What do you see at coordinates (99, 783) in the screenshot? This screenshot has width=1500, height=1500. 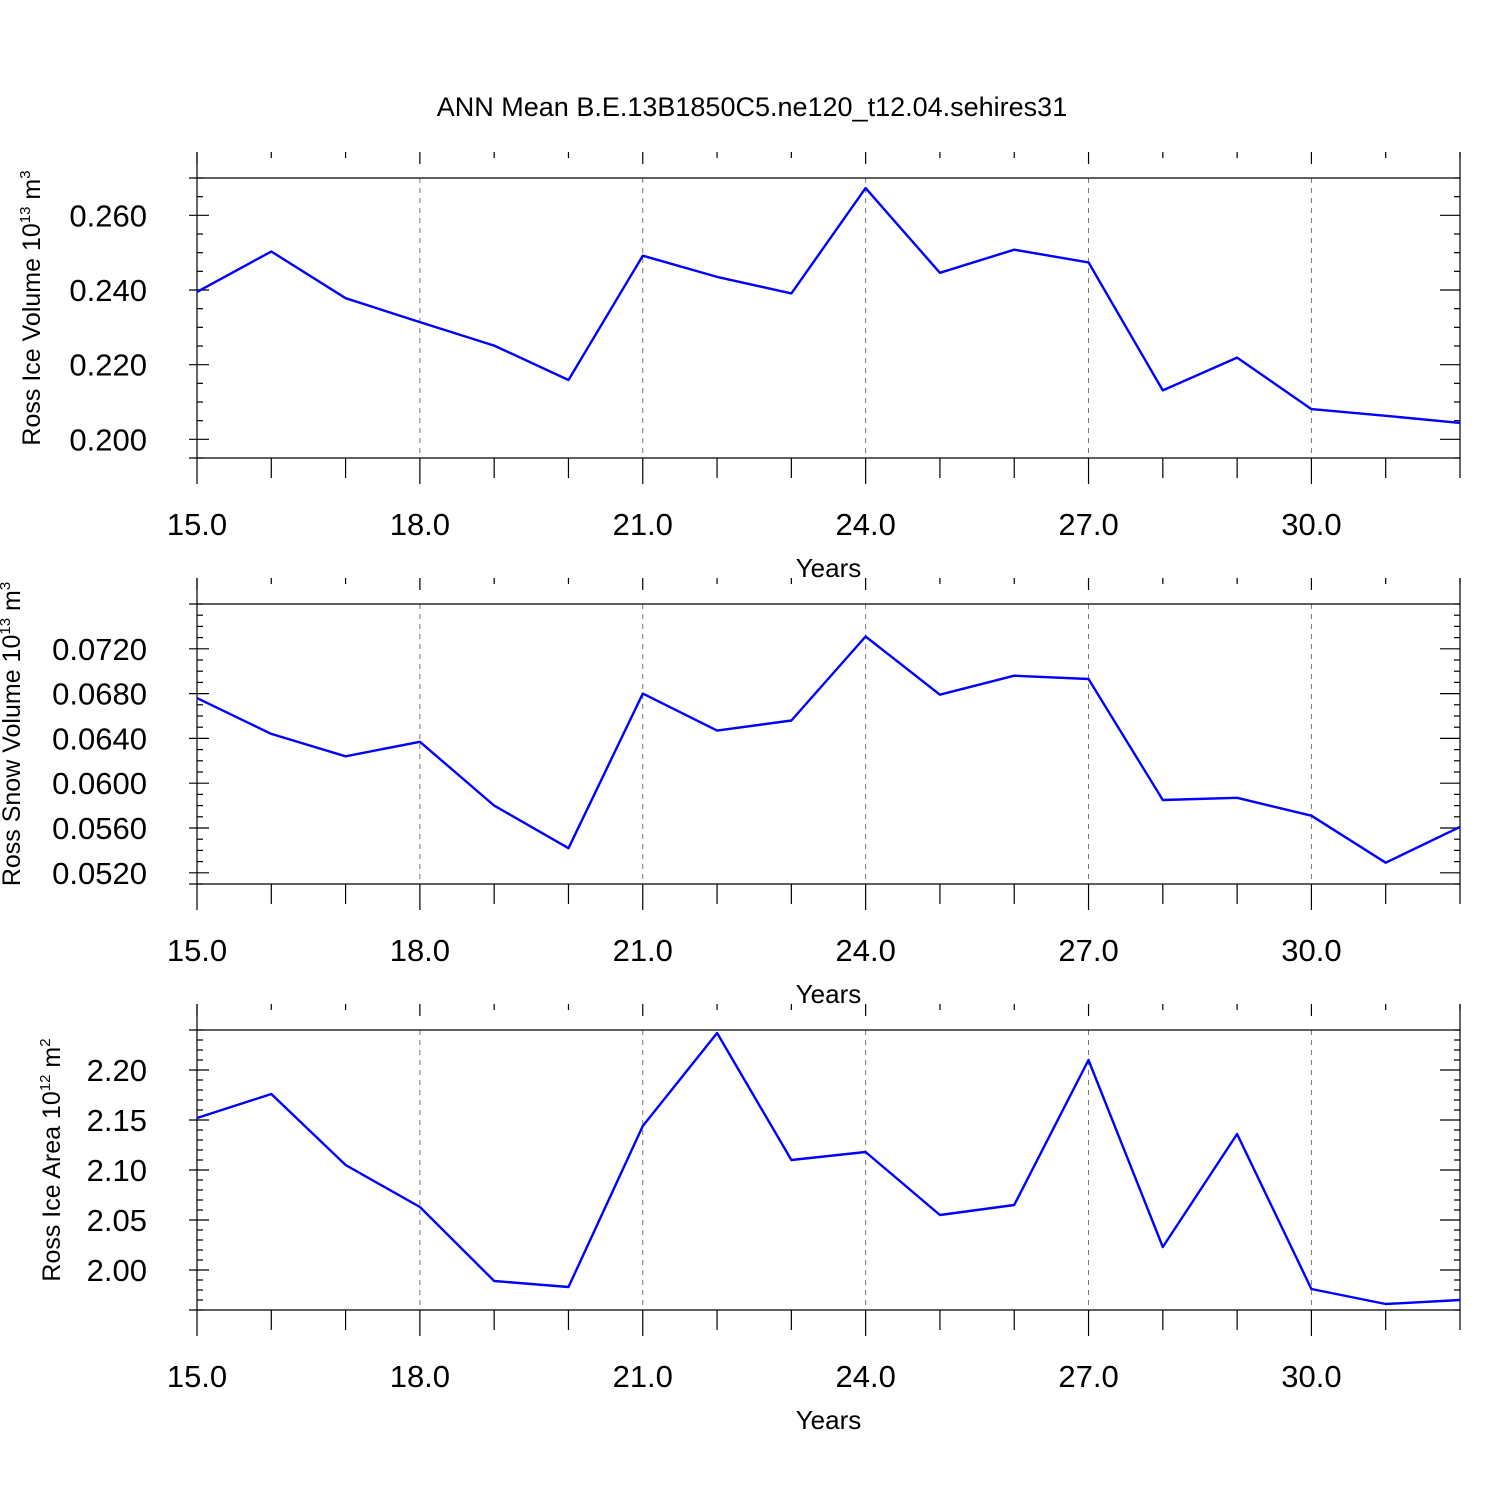 I see `y-tick-label: 0.0600` at bounding box center [99, 783].